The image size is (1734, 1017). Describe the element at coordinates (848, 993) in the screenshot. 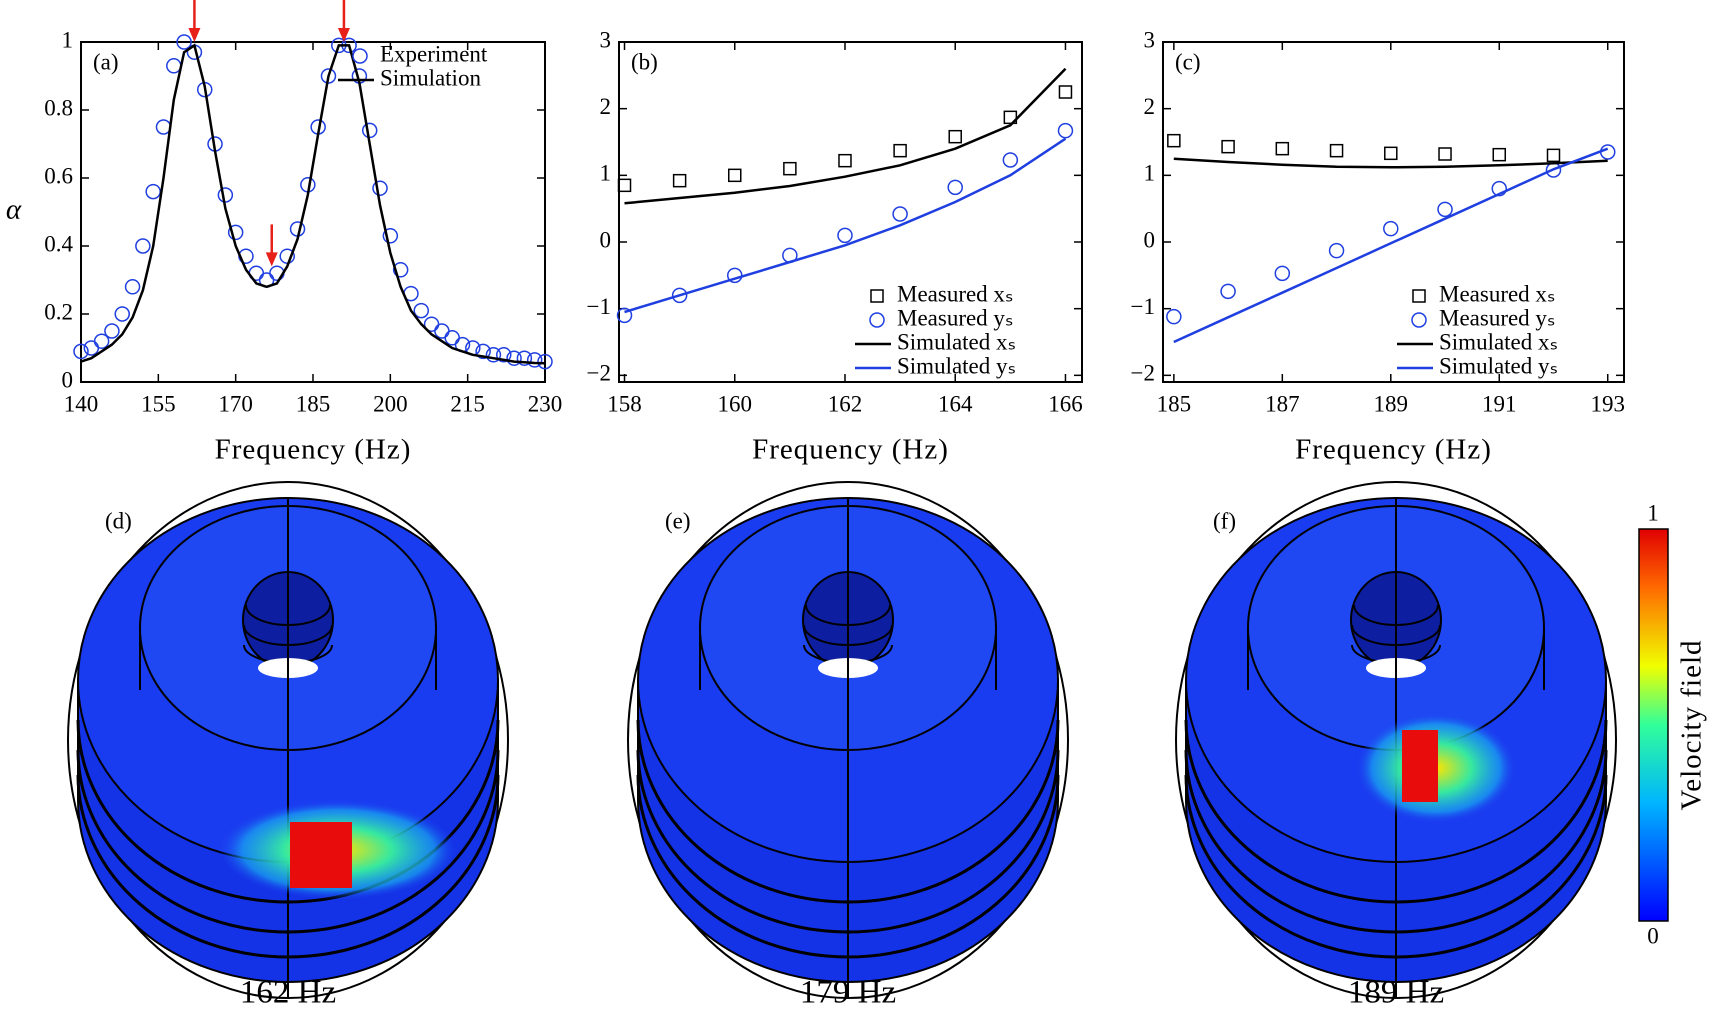

I see `caption: 179 Hz` at that location.